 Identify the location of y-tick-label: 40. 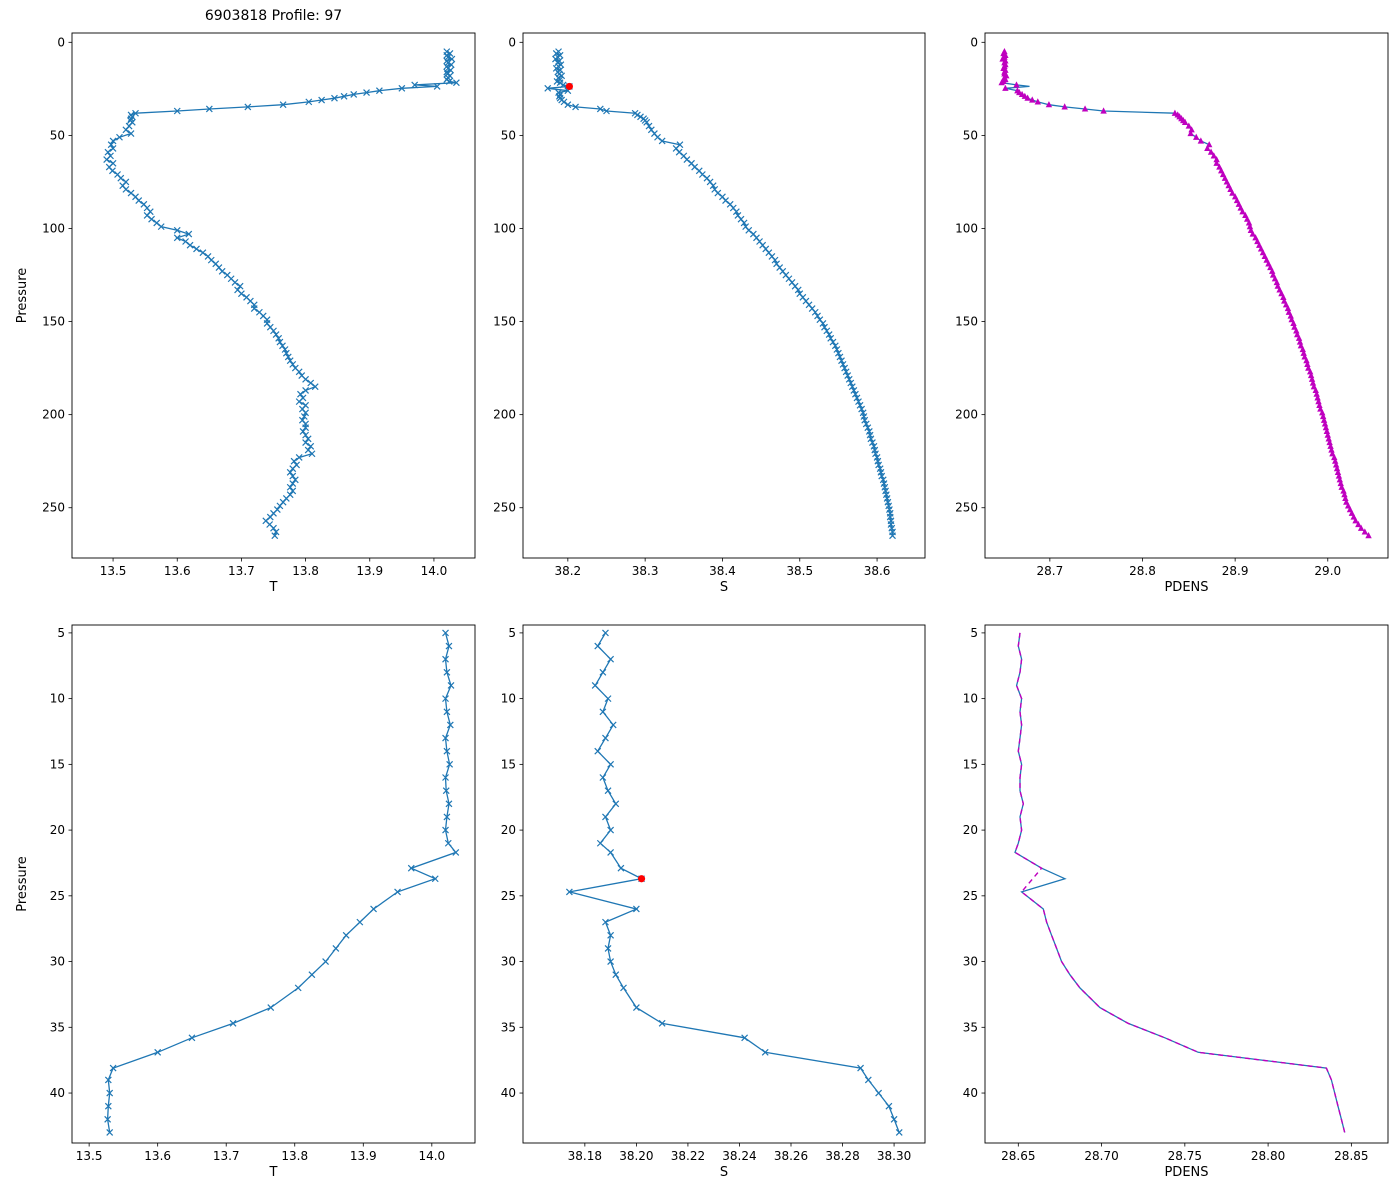
(508, 1093).